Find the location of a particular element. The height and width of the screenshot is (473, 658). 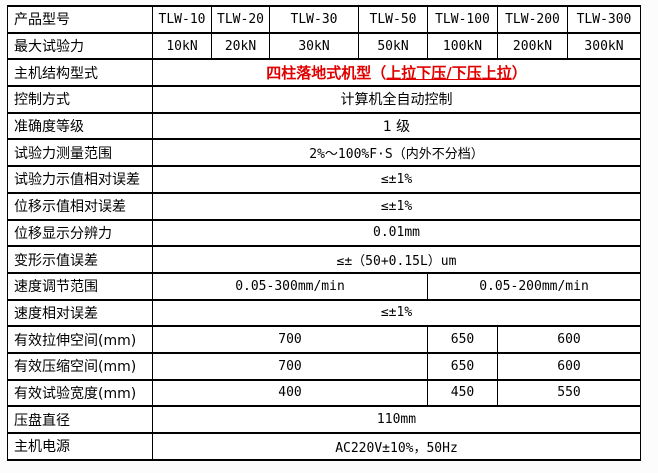

spec-value: 30kN is located at coordinates (314, 46).